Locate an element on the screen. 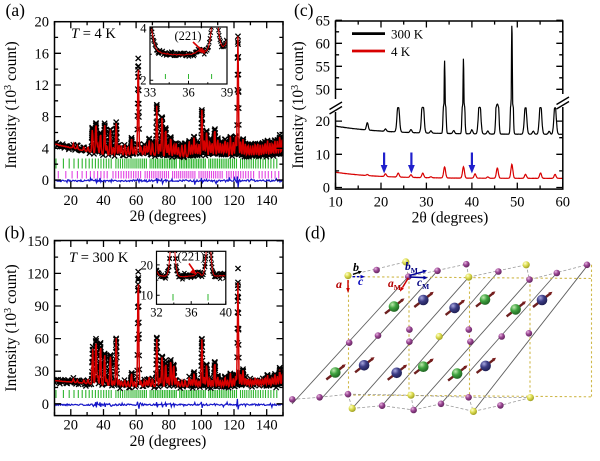 The width and height of the screenshot is (600, 461). svg-text: (b) is located at coordinates (15, 233).